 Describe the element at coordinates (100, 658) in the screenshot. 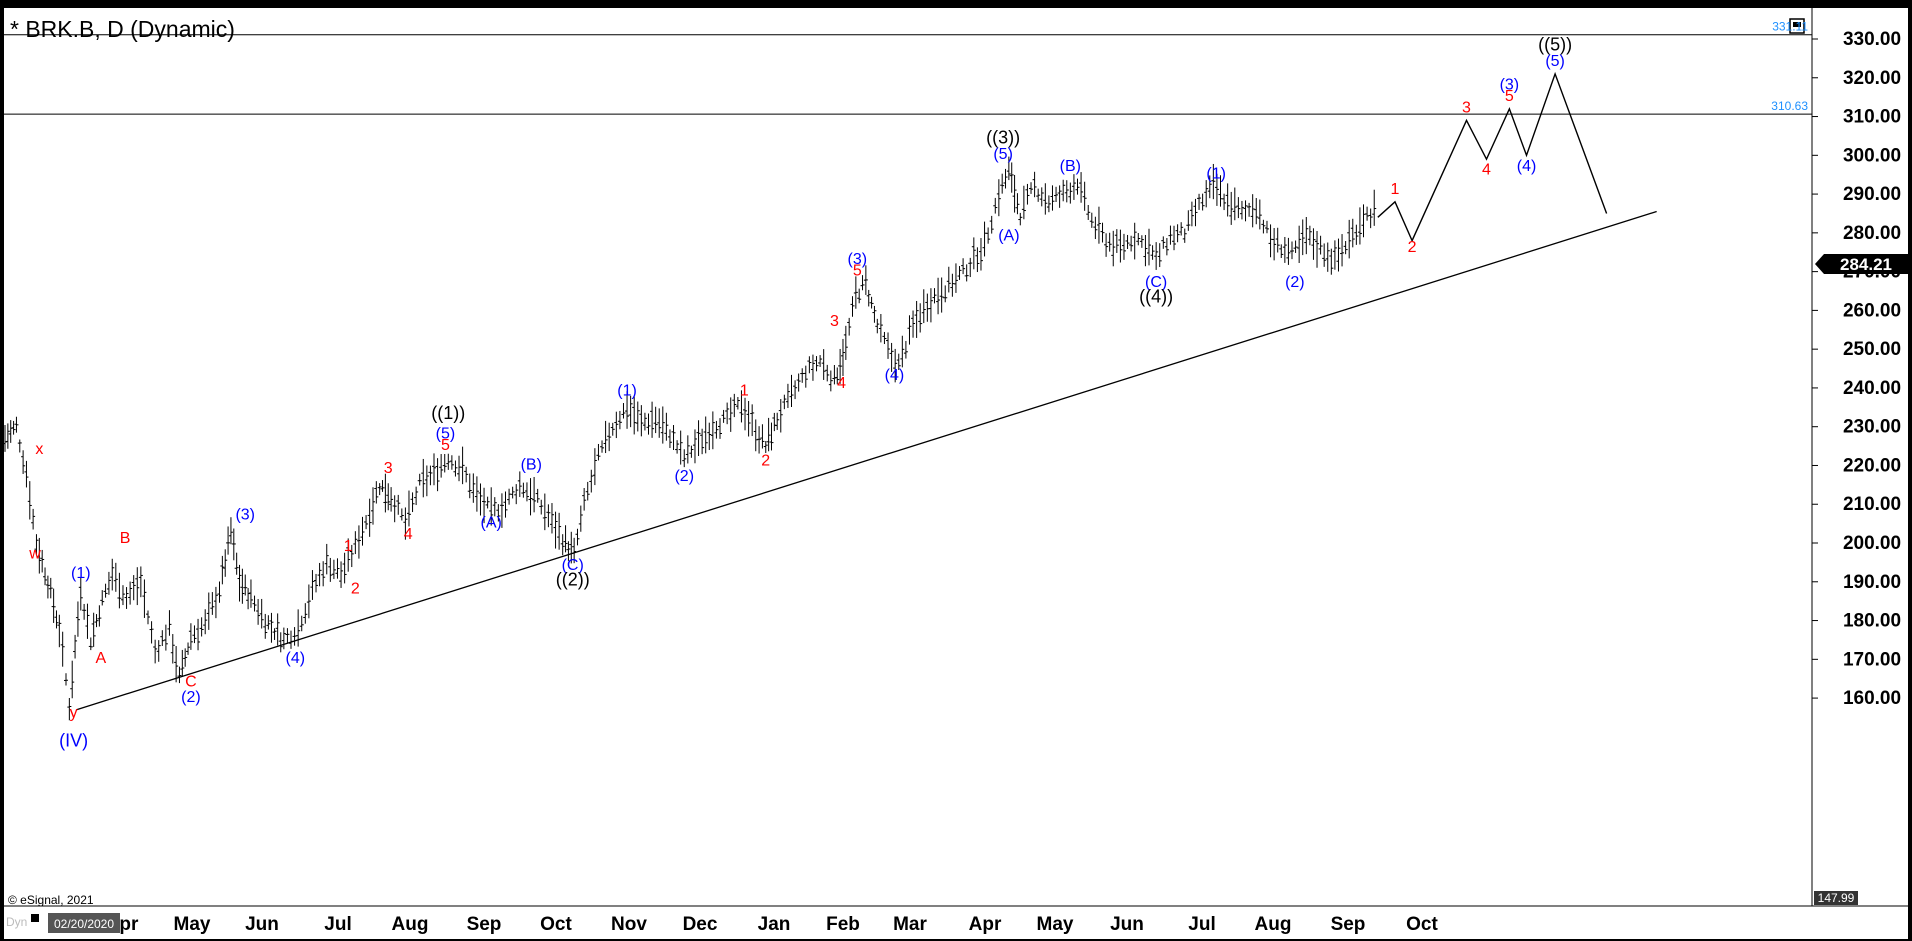

I see `wave-label: A` at that location.